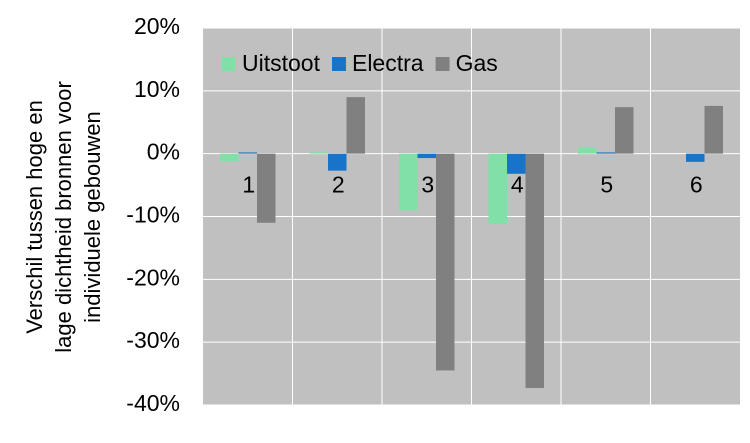  I want to click on y-axis-label: lage dichtheid bronnen voor, so click(63, 217).